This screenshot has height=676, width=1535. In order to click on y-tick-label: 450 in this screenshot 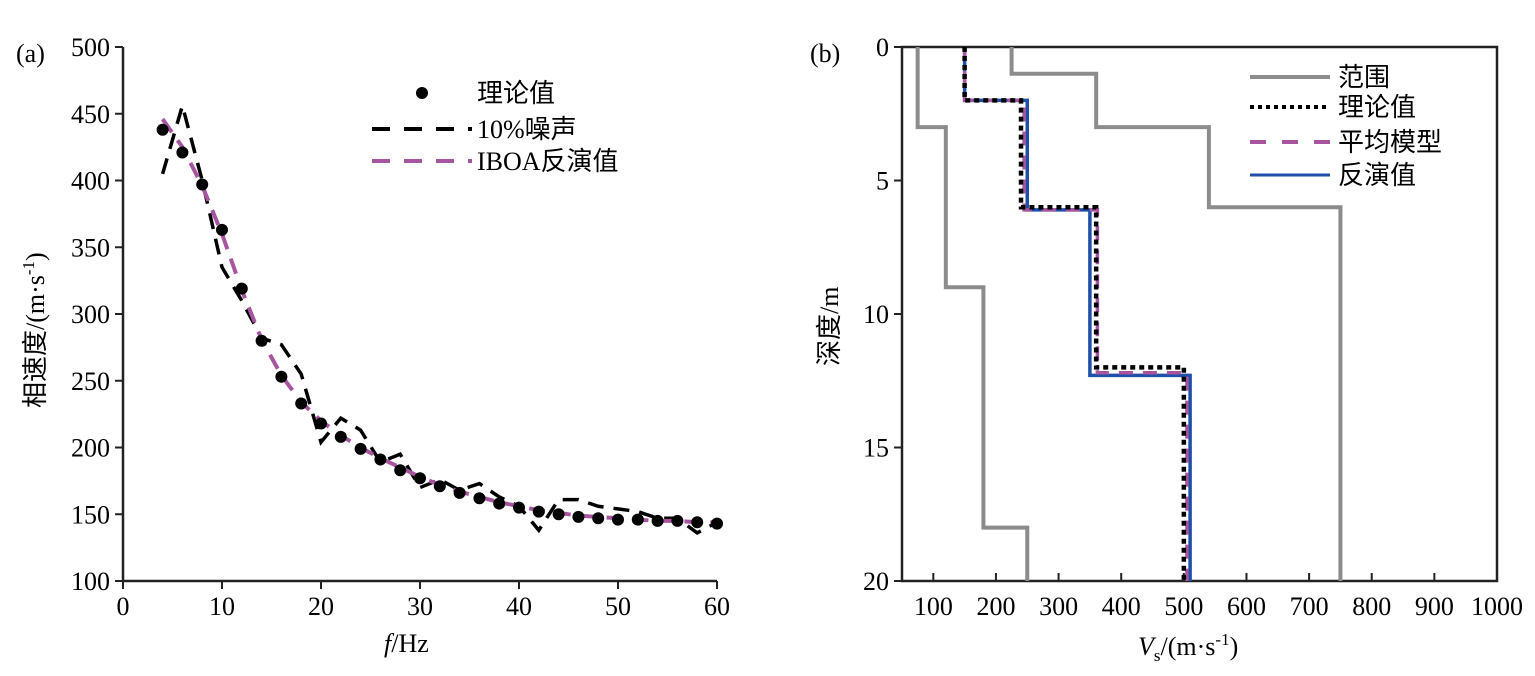, I will do `click(90, 114)`.